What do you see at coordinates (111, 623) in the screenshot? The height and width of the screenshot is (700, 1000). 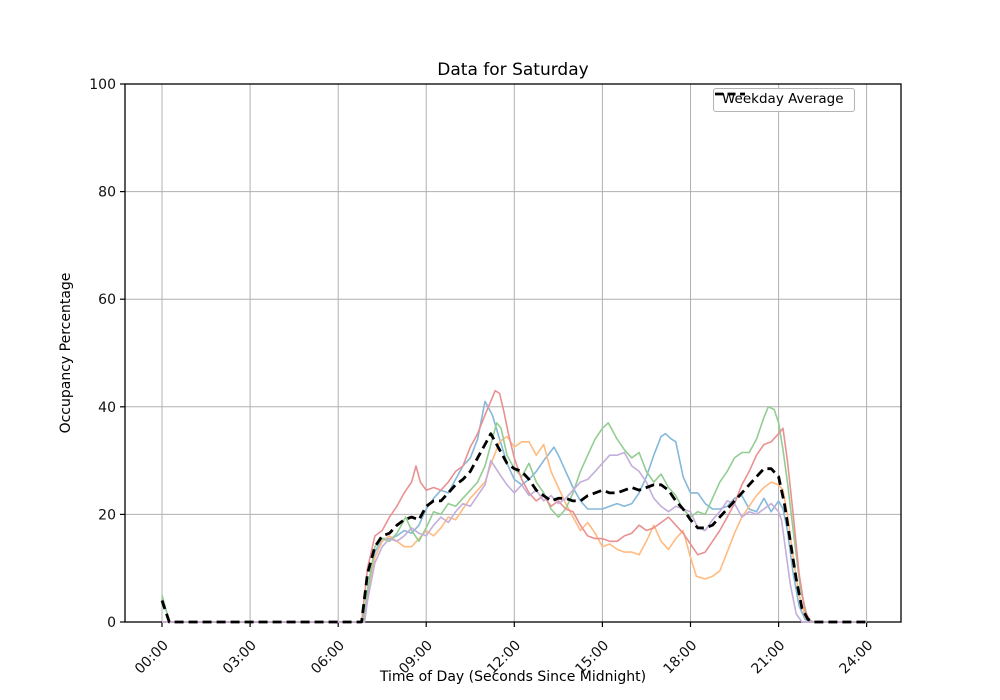 I see `y-tick-label: 0` at bounding box center [111, 623].